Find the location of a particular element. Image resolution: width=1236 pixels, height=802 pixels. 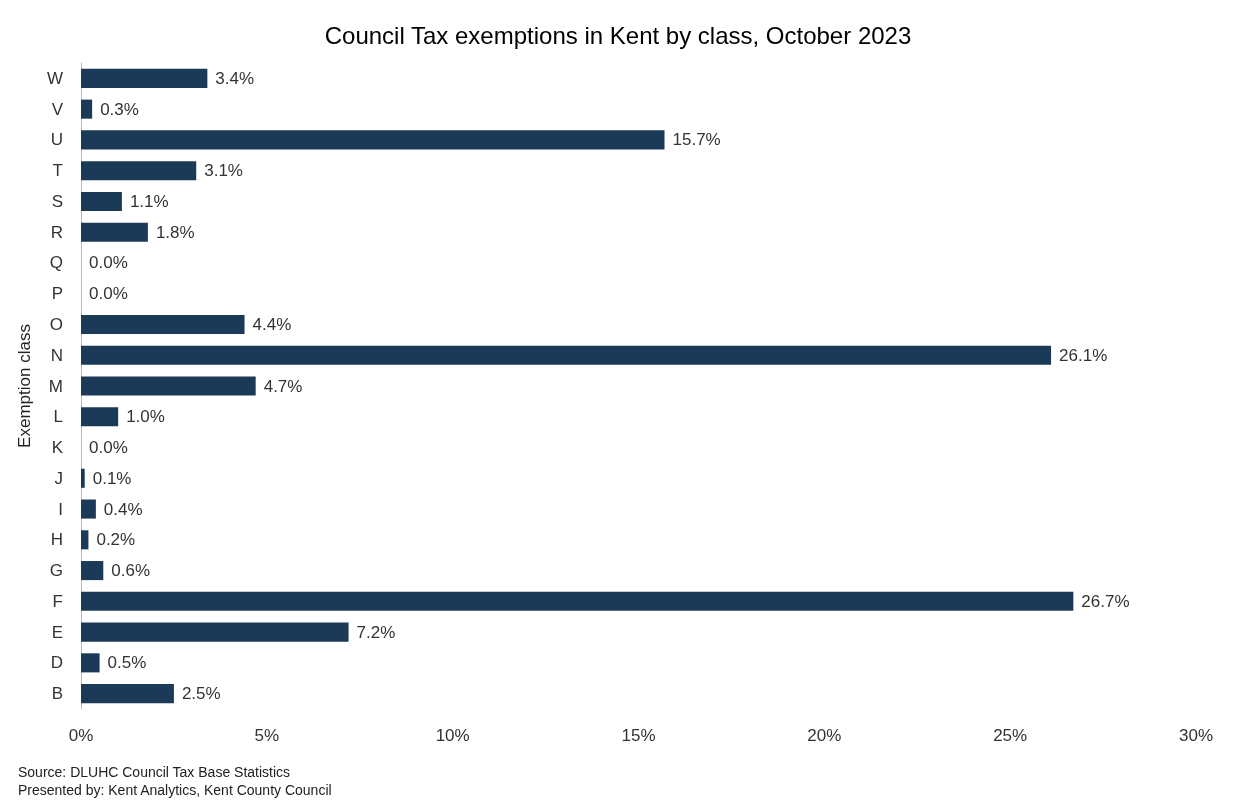

y-tick-label: W is located at coordinates (54, 78).